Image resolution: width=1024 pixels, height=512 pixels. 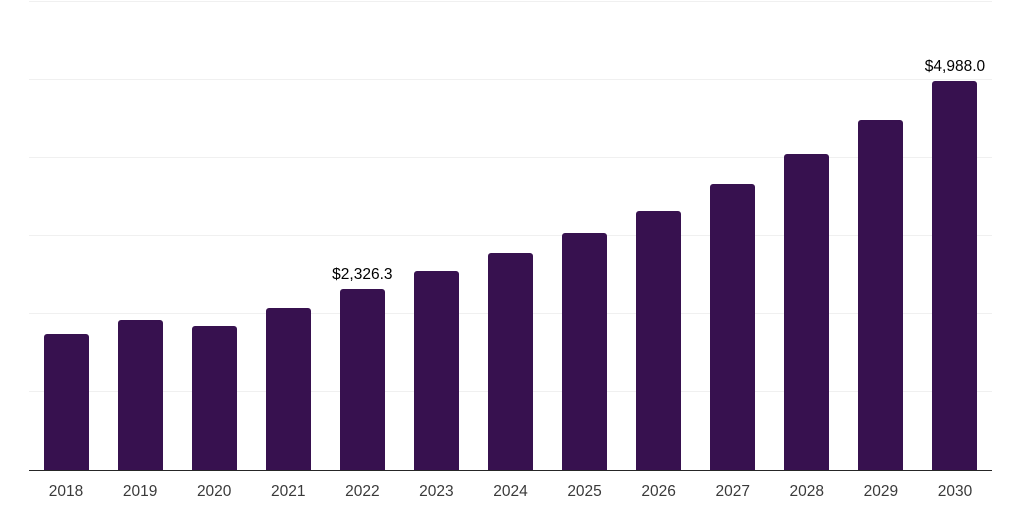 I want to click on x-tick-2026: 2026, so click(x=658, y=491).